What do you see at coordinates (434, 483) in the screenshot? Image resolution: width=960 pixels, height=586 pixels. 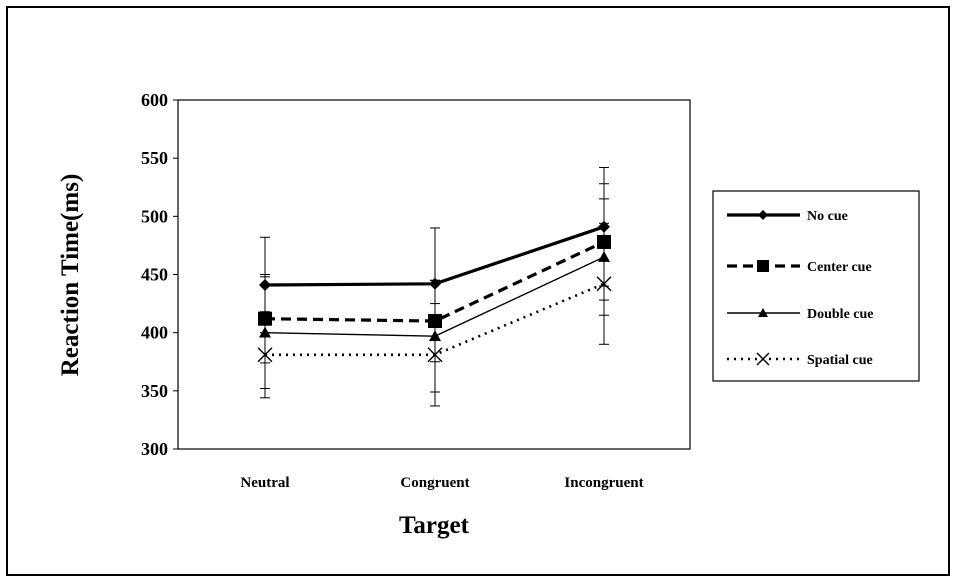 I see `x-tick-label: Congruent` at bounding box center [434, 483].